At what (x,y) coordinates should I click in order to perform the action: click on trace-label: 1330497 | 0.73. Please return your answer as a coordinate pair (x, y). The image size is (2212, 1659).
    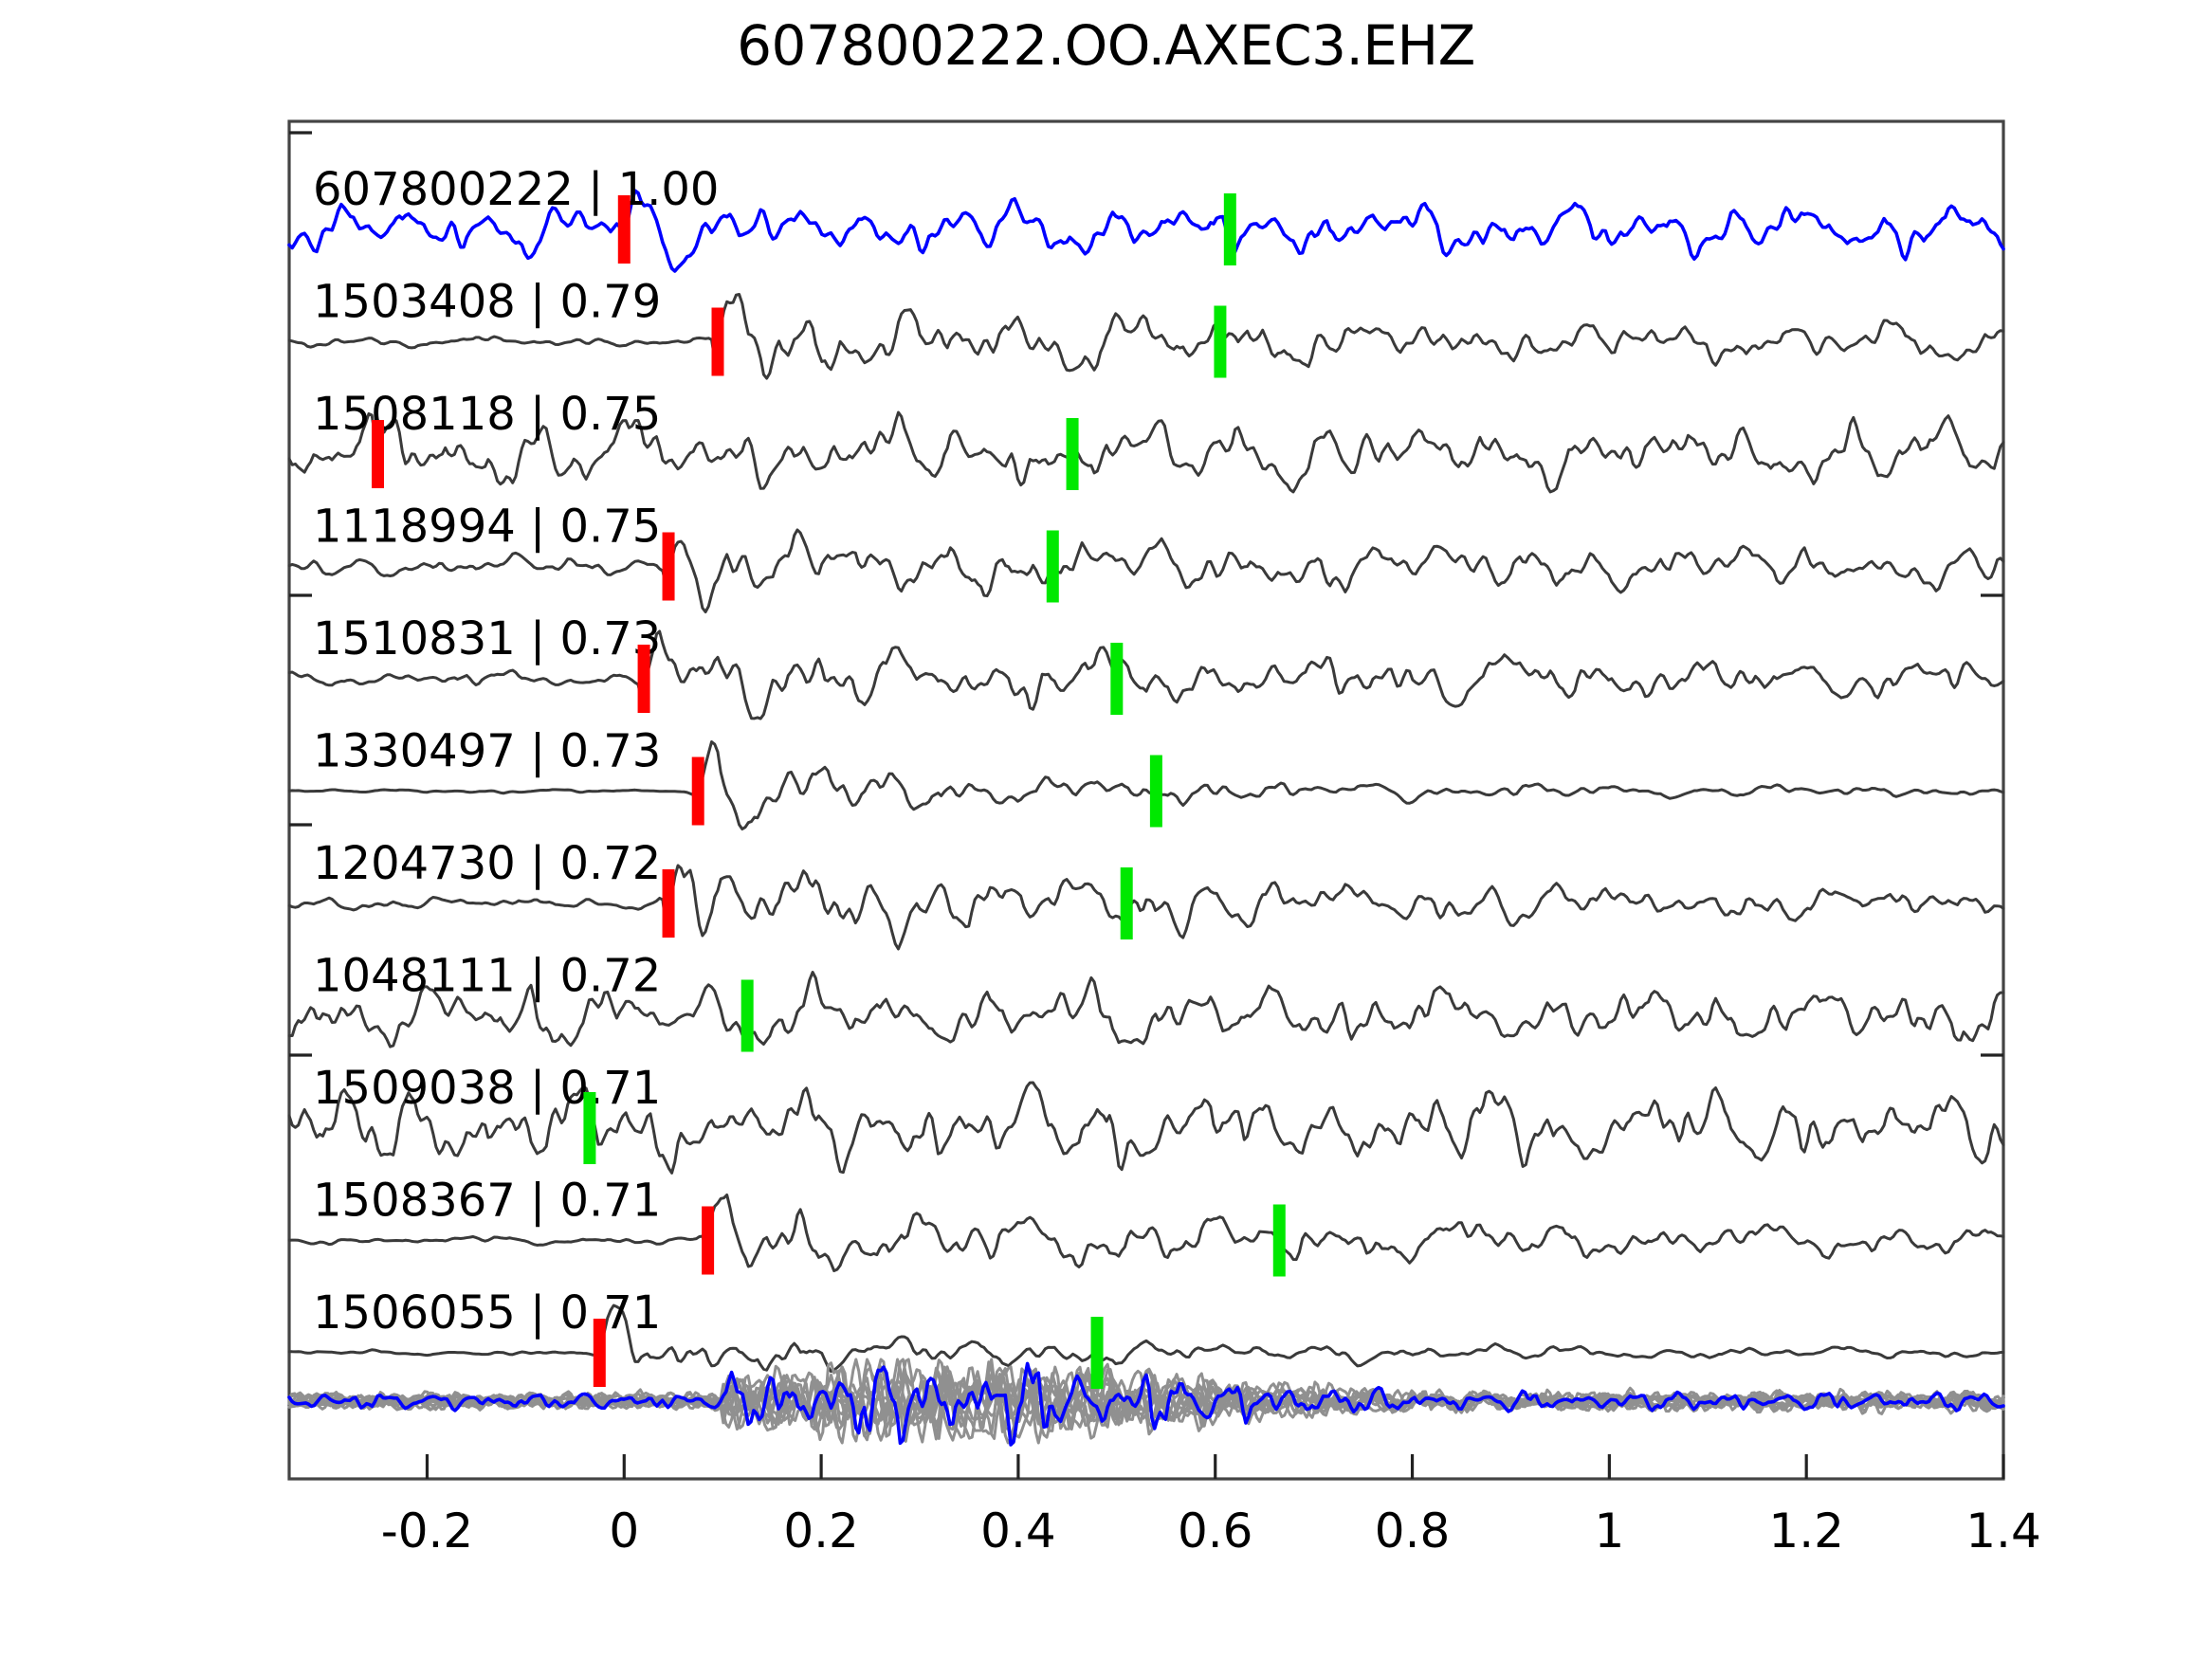
    Looking at the image, I should click on (487, 751).